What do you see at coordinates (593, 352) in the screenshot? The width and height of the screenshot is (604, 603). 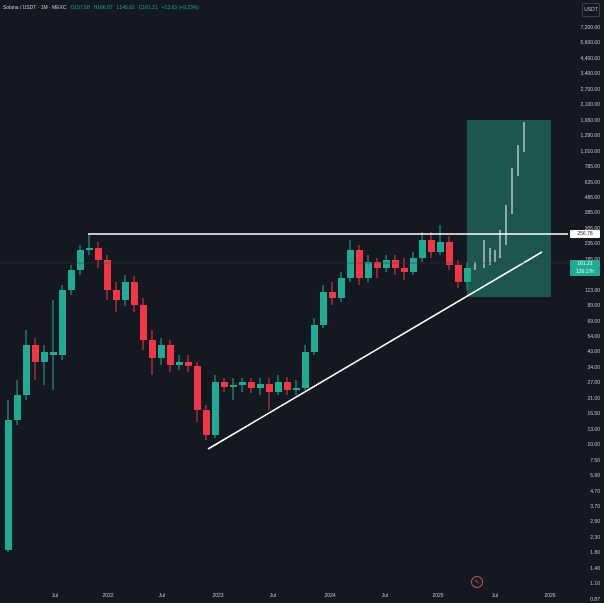 I see `price-axis-label: 43.00` at bounding box center [593, 352].